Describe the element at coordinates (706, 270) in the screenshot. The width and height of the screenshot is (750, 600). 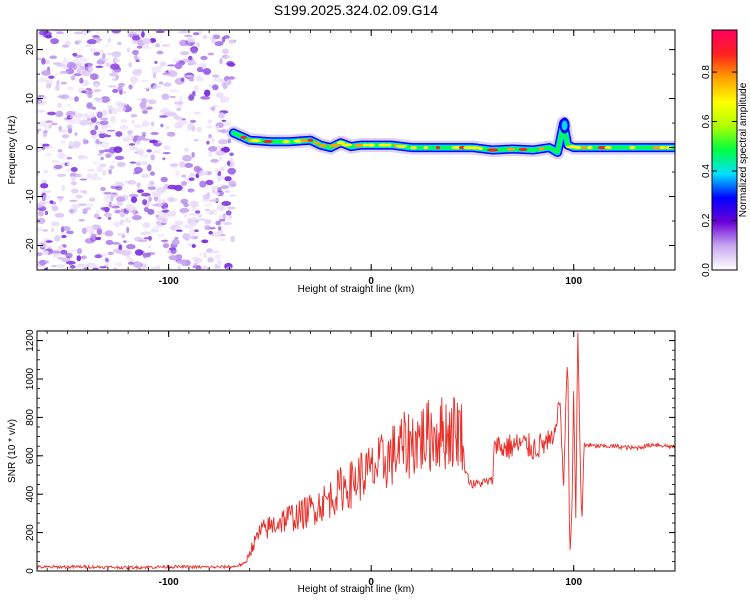
I see `colorbar-tick-label: 0.0` at that location.